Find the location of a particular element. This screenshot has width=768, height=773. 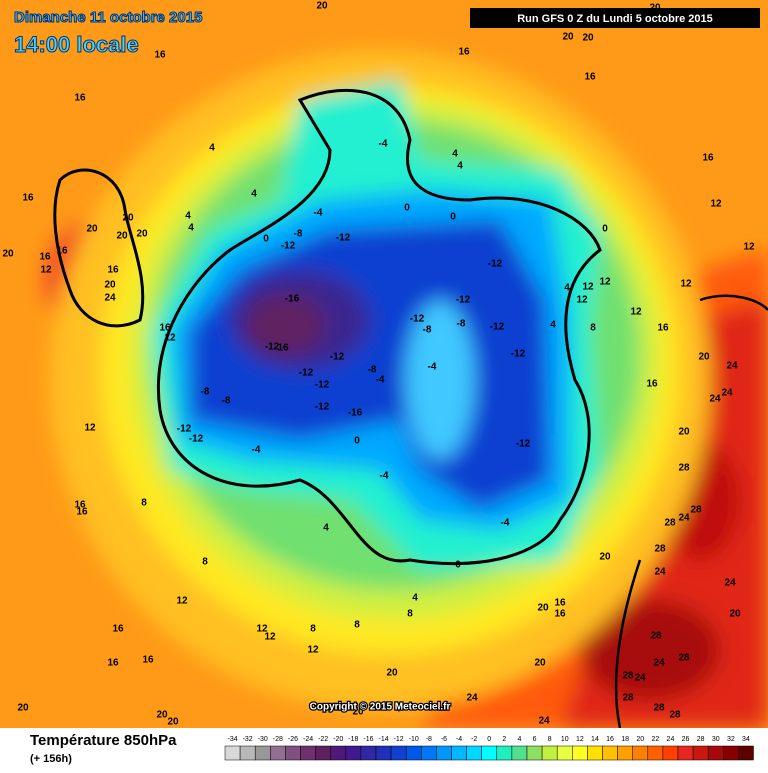

run-info: Run GFS 0 Z du Lundi 5 octobre 2015 is located at coordinates (615, 19).